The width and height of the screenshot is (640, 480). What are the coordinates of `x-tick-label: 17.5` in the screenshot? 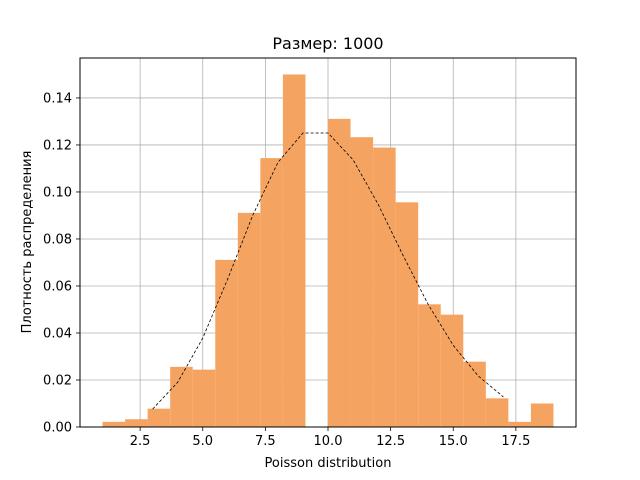 It's located at (515, 441).